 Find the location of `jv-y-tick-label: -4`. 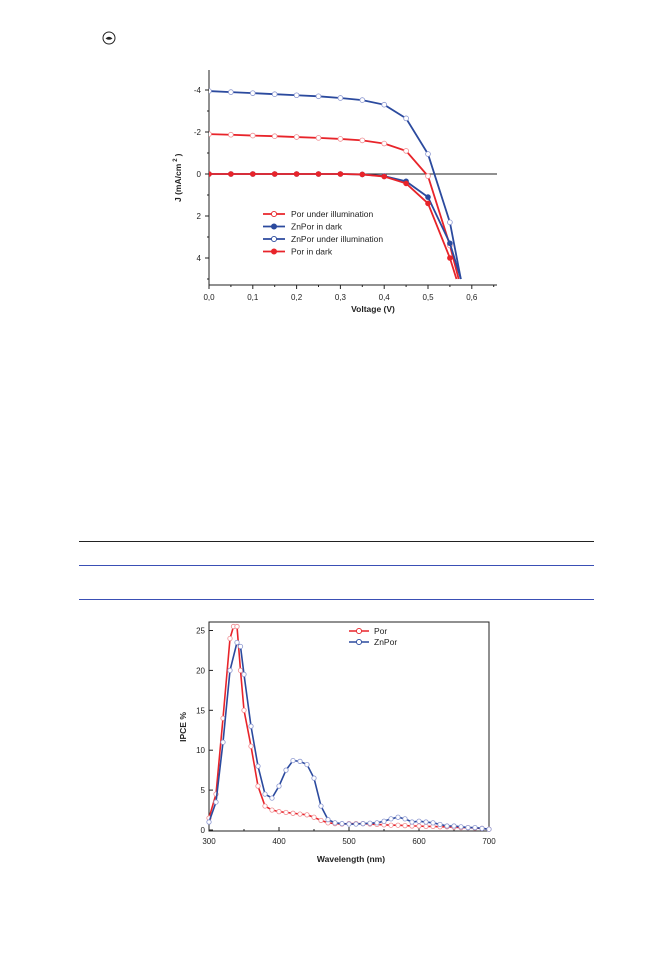

jv-y-tick-label: -4 is located at coordinates (198, 90).